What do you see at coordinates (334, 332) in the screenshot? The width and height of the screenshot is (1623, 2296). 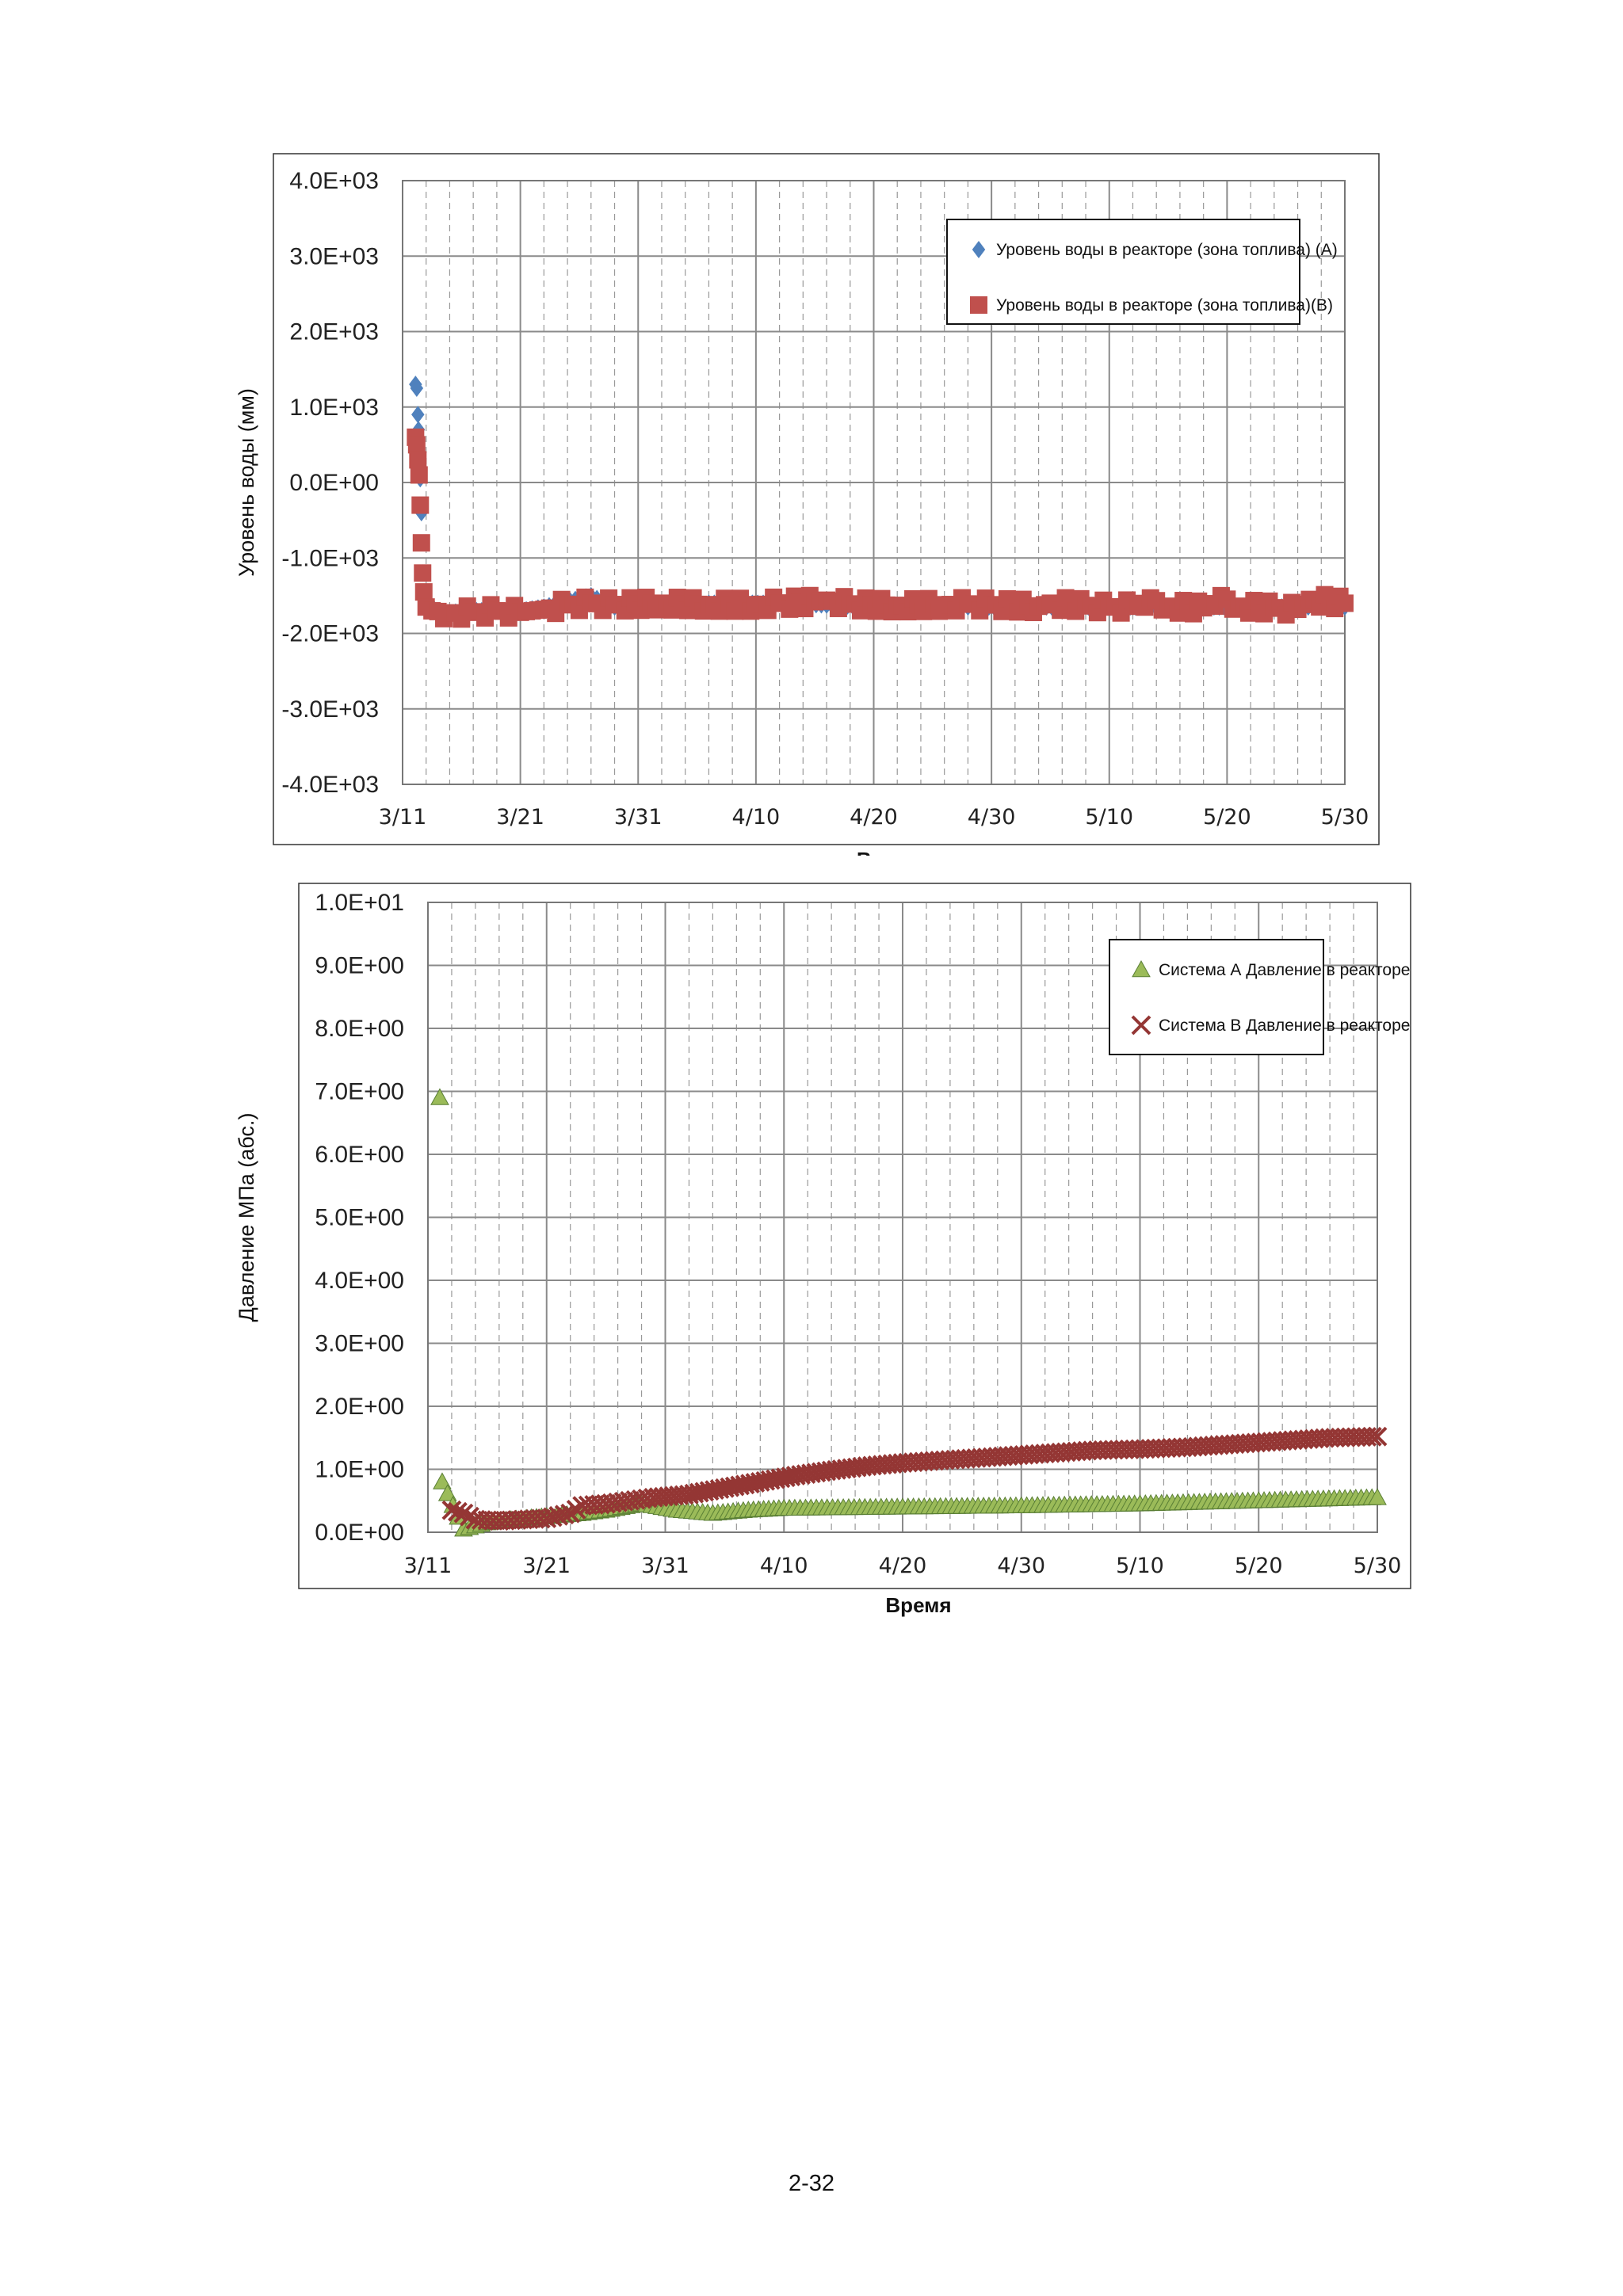 I see `y-tick-label: 2.0E+03` at bounding box center [334, 332].